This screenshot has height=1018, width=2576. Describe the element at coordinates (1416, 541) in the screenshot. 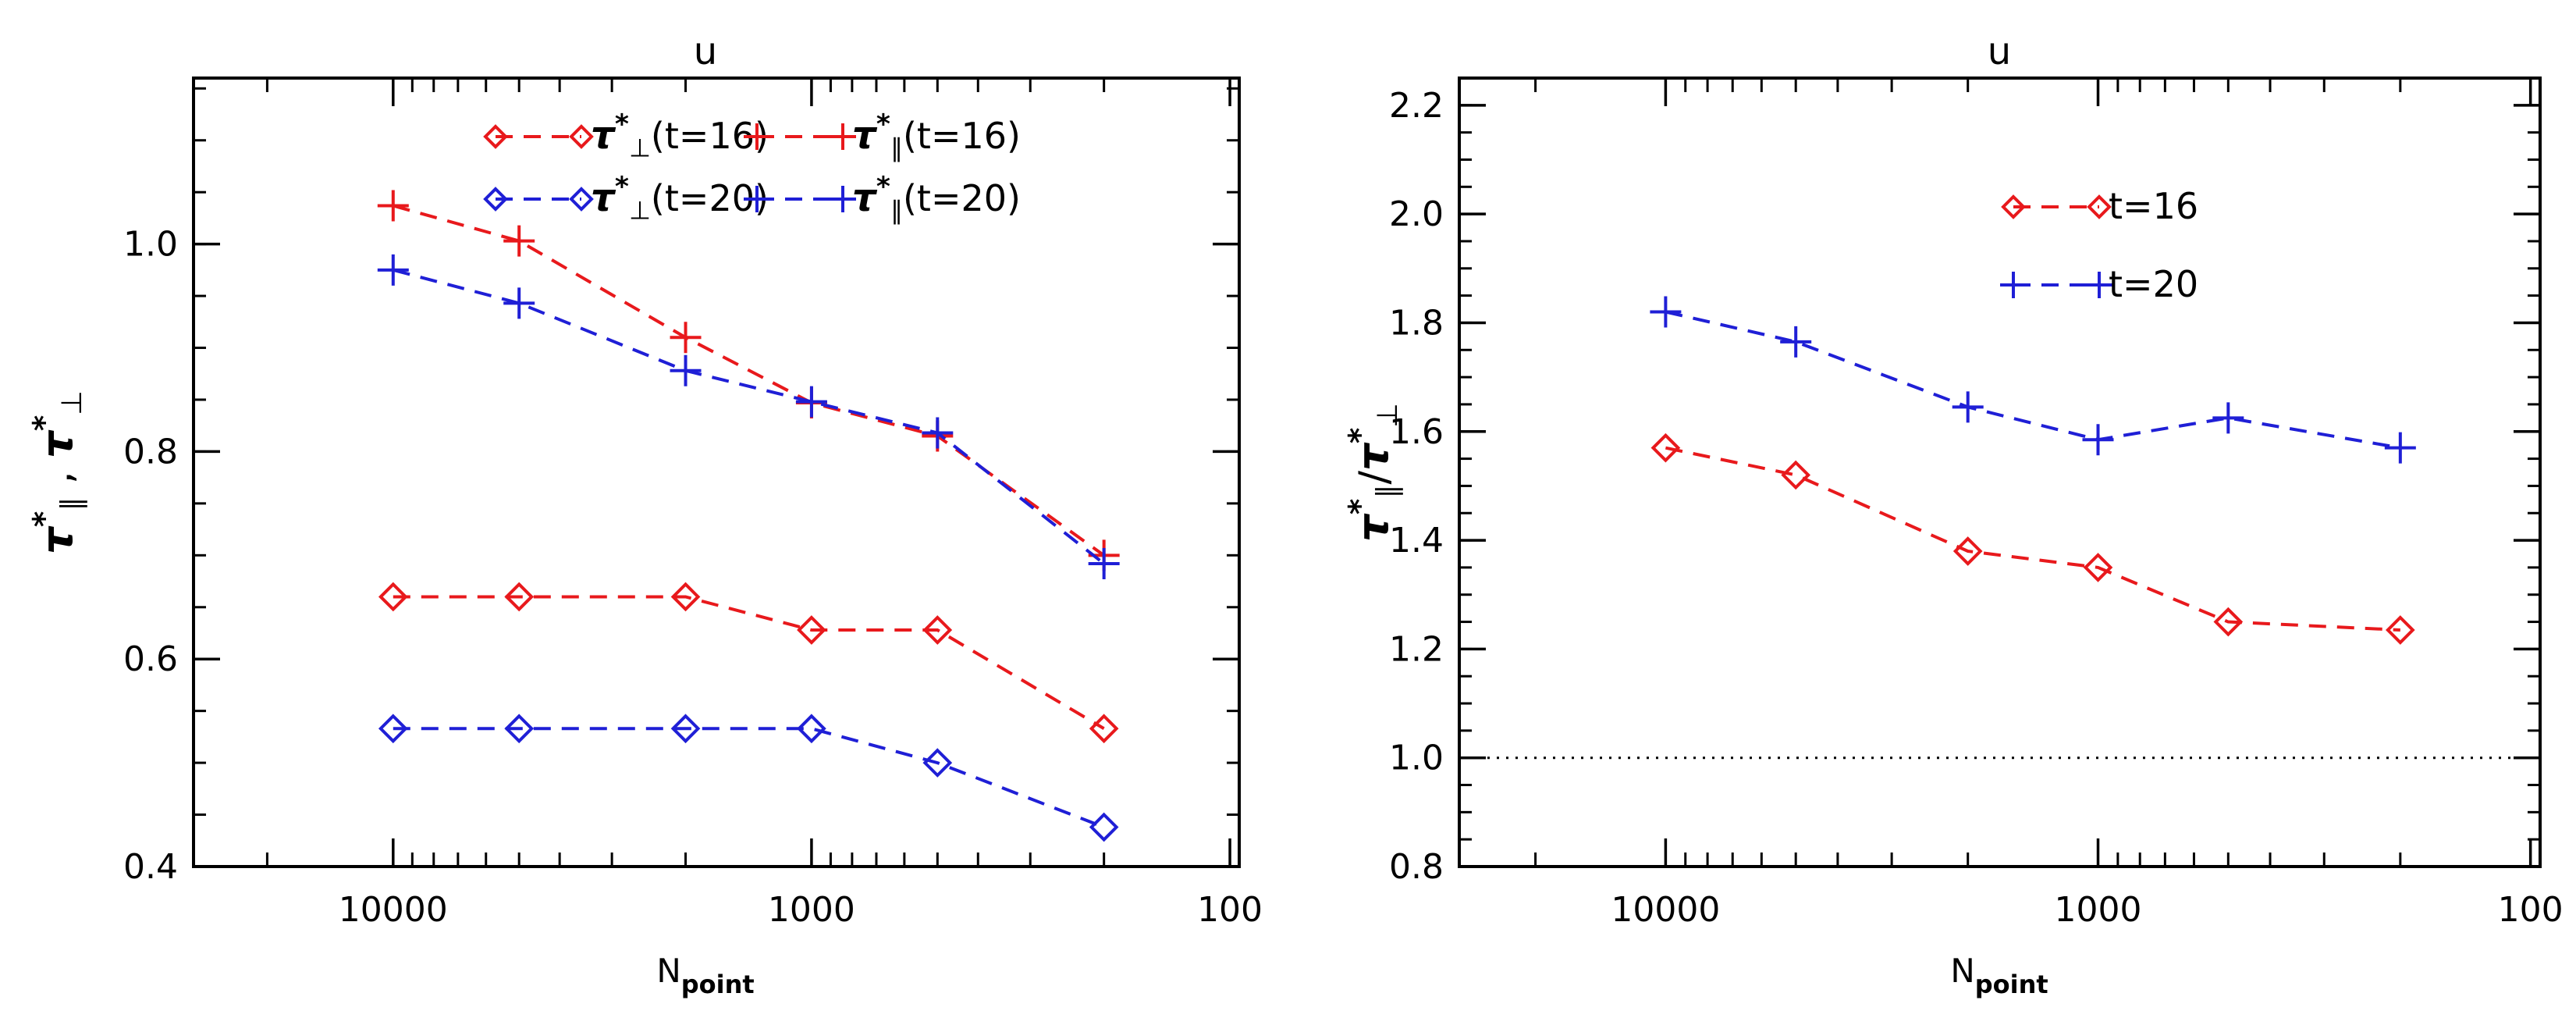

I see `y-tick-label: 1.4` at that location.